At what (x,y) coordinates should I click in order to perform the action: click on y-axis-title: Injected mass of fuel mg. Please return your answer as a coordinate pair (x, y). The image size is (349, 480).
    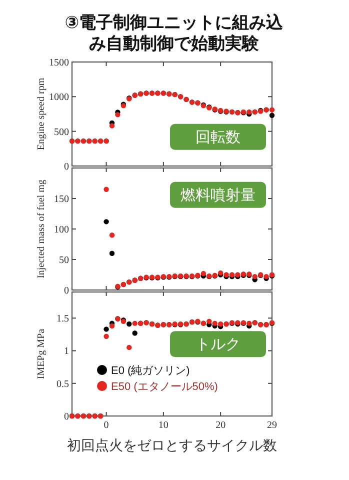
    Looking at the image, I should click on (41, 229).